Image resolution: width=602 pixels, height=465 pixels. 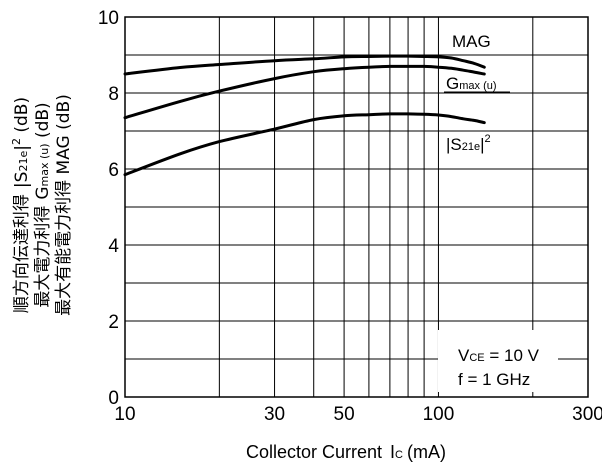 I want to click on series-label-s21e: |S21e|2, so click(x=468, y=143).